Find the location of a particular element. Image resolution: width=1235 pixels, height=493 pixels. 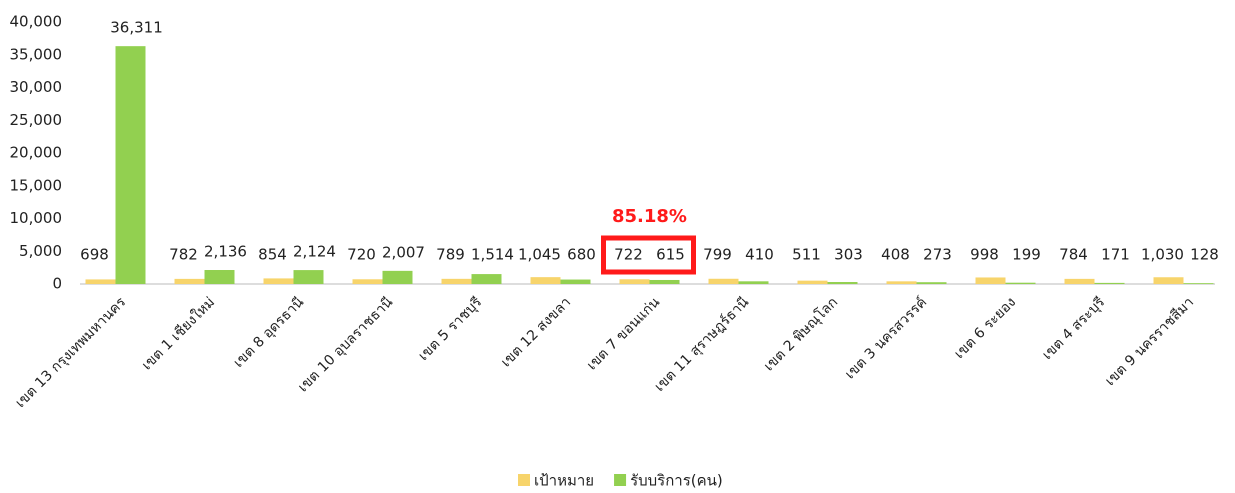

y-tick-label: 5,000 is located at coordinates (40, 251).